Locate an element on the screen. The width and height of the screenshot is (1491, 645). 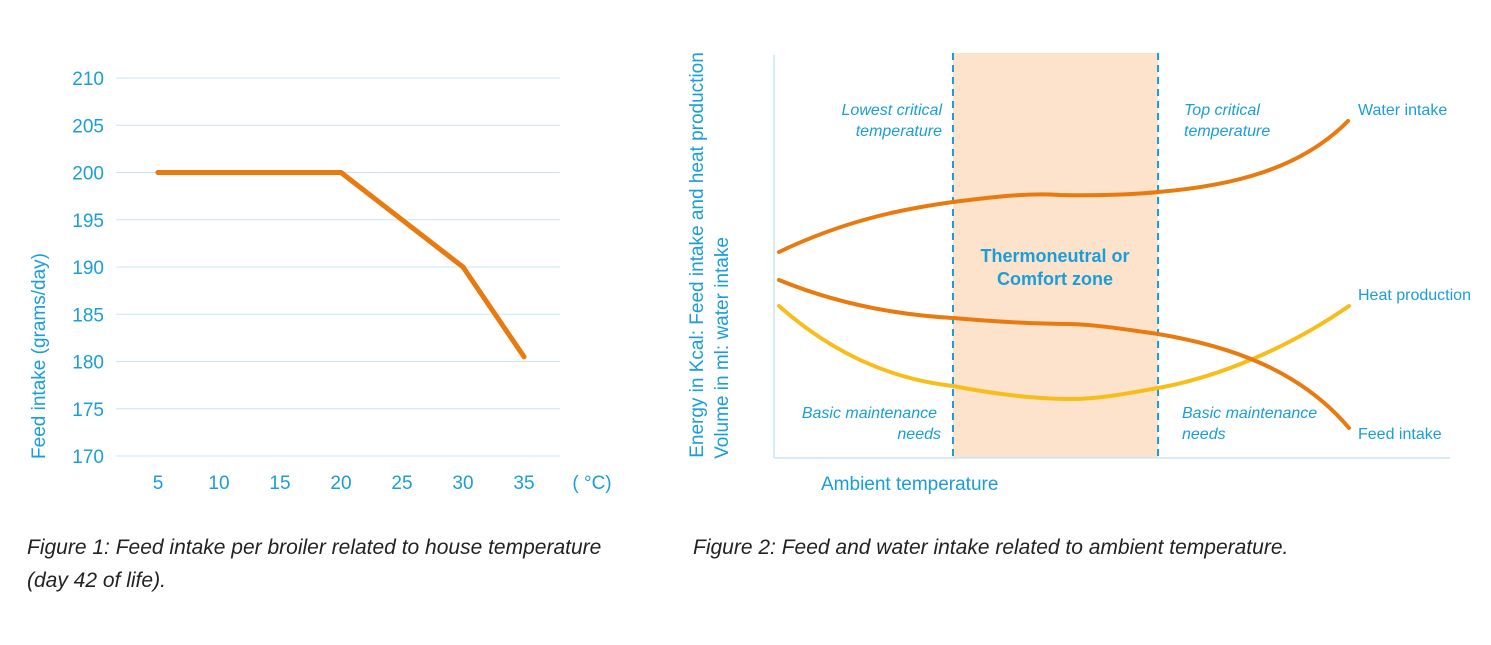
lower-critical-label-line2: temperature is located at coordinates (899, 131).